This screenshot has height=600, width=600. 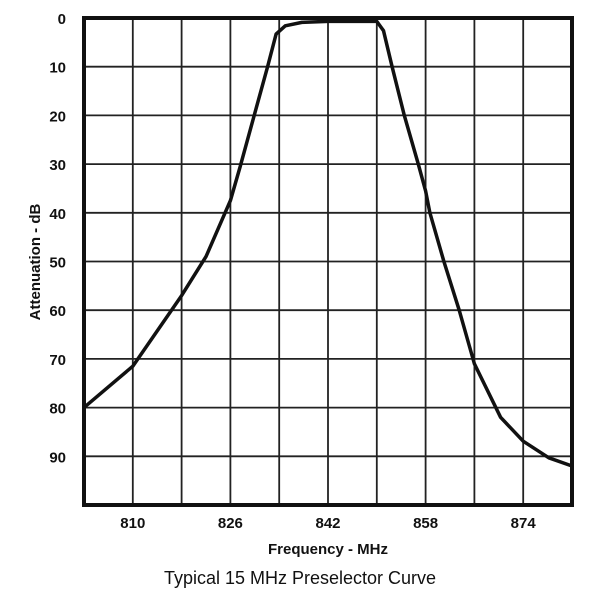 What do you see at coordinates (57, 457) in the screenshot?
I see `y-tick-label: 90` at bounding box center [57, 457].